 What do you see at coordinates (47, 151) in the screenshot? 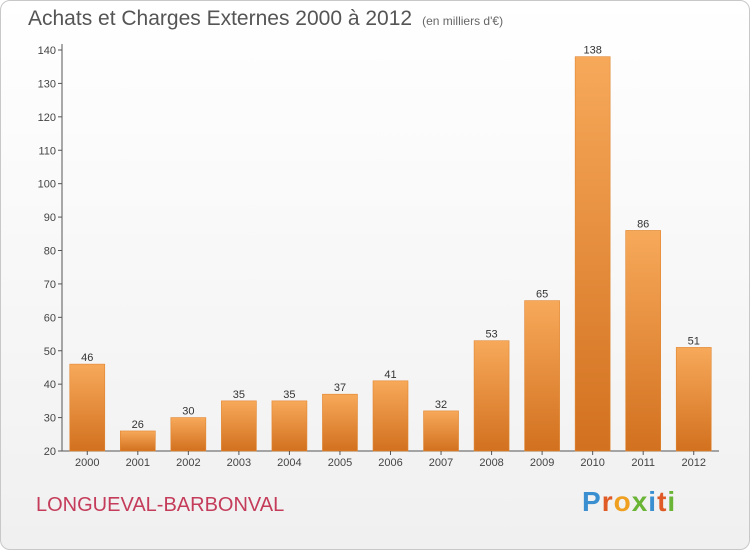
I see `y-tick-label: 110` at bounding box center [47, 151].